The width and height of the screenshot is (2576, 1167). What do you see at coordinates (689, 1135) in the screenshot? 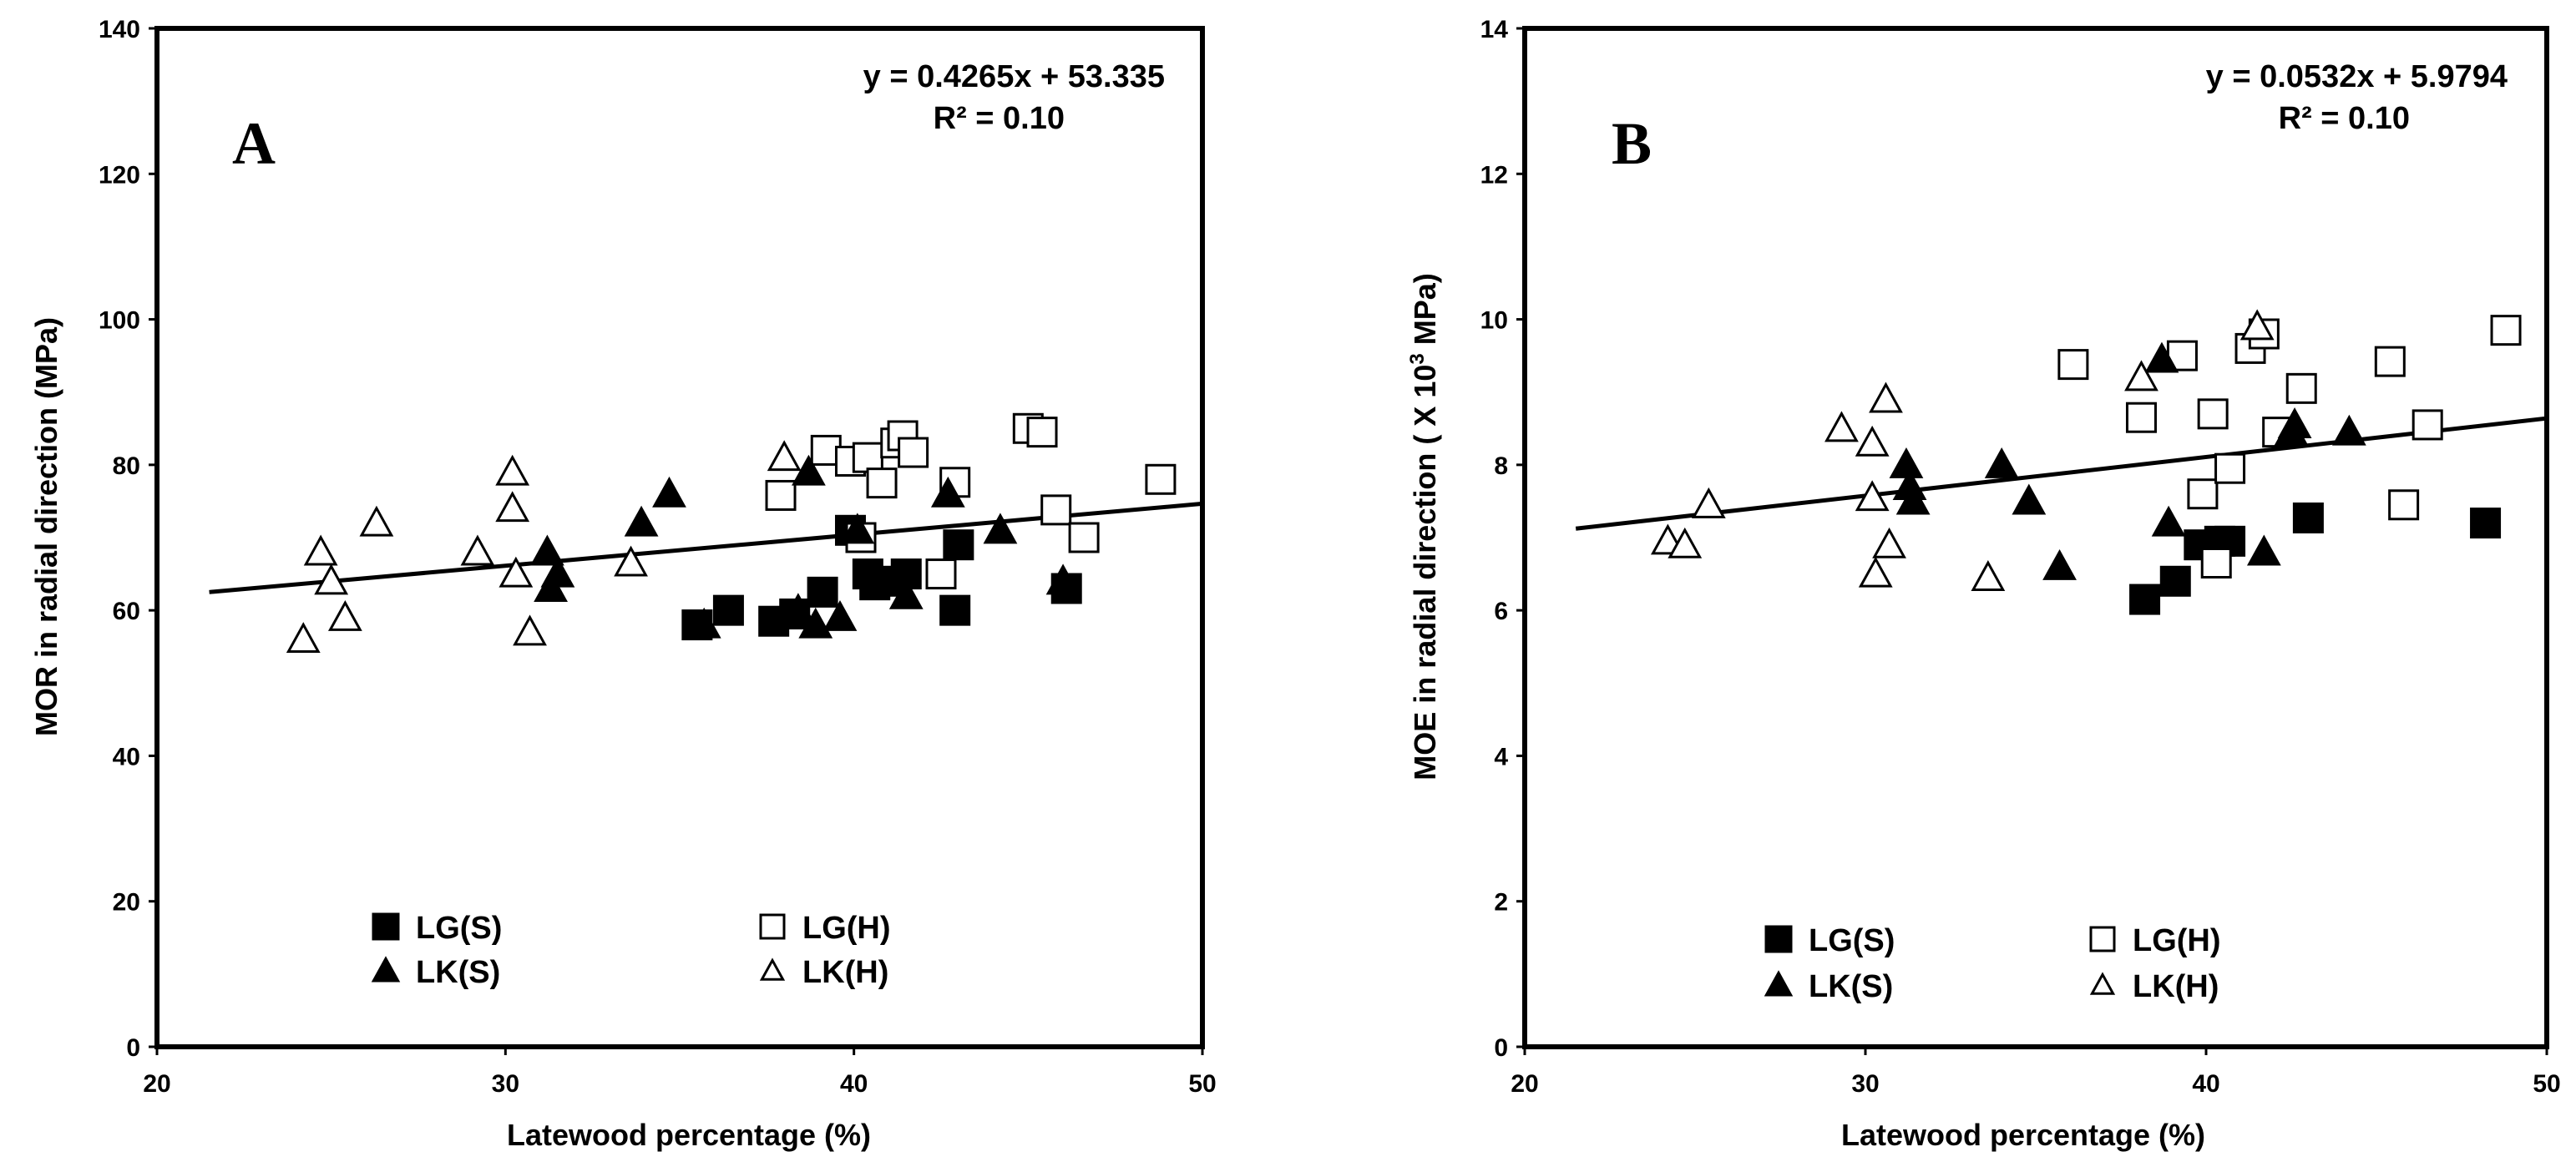
I see `x-axis-title-a: Latewood percentage (%)` at bounding box center [689, 1135].